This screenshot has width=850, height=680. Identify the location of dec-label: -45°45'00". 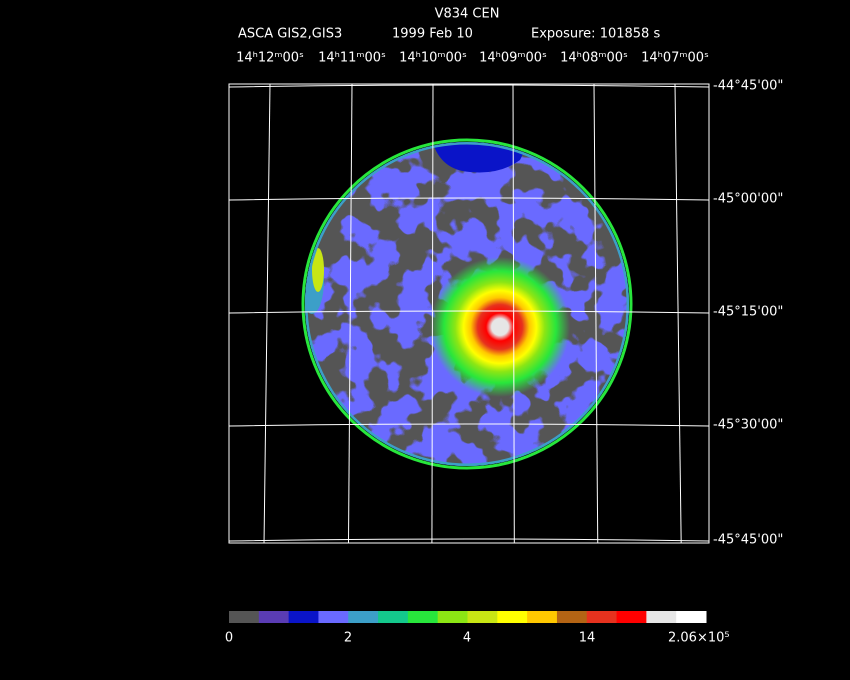
(748, 540).